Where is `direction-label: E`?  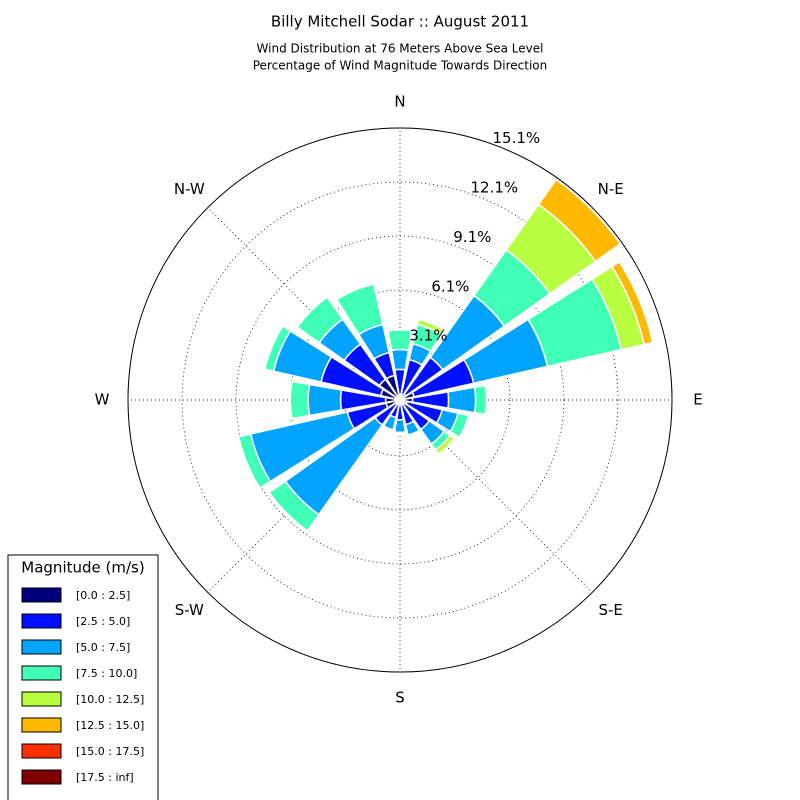 direction-label: E is located at coordinates (697, 400).